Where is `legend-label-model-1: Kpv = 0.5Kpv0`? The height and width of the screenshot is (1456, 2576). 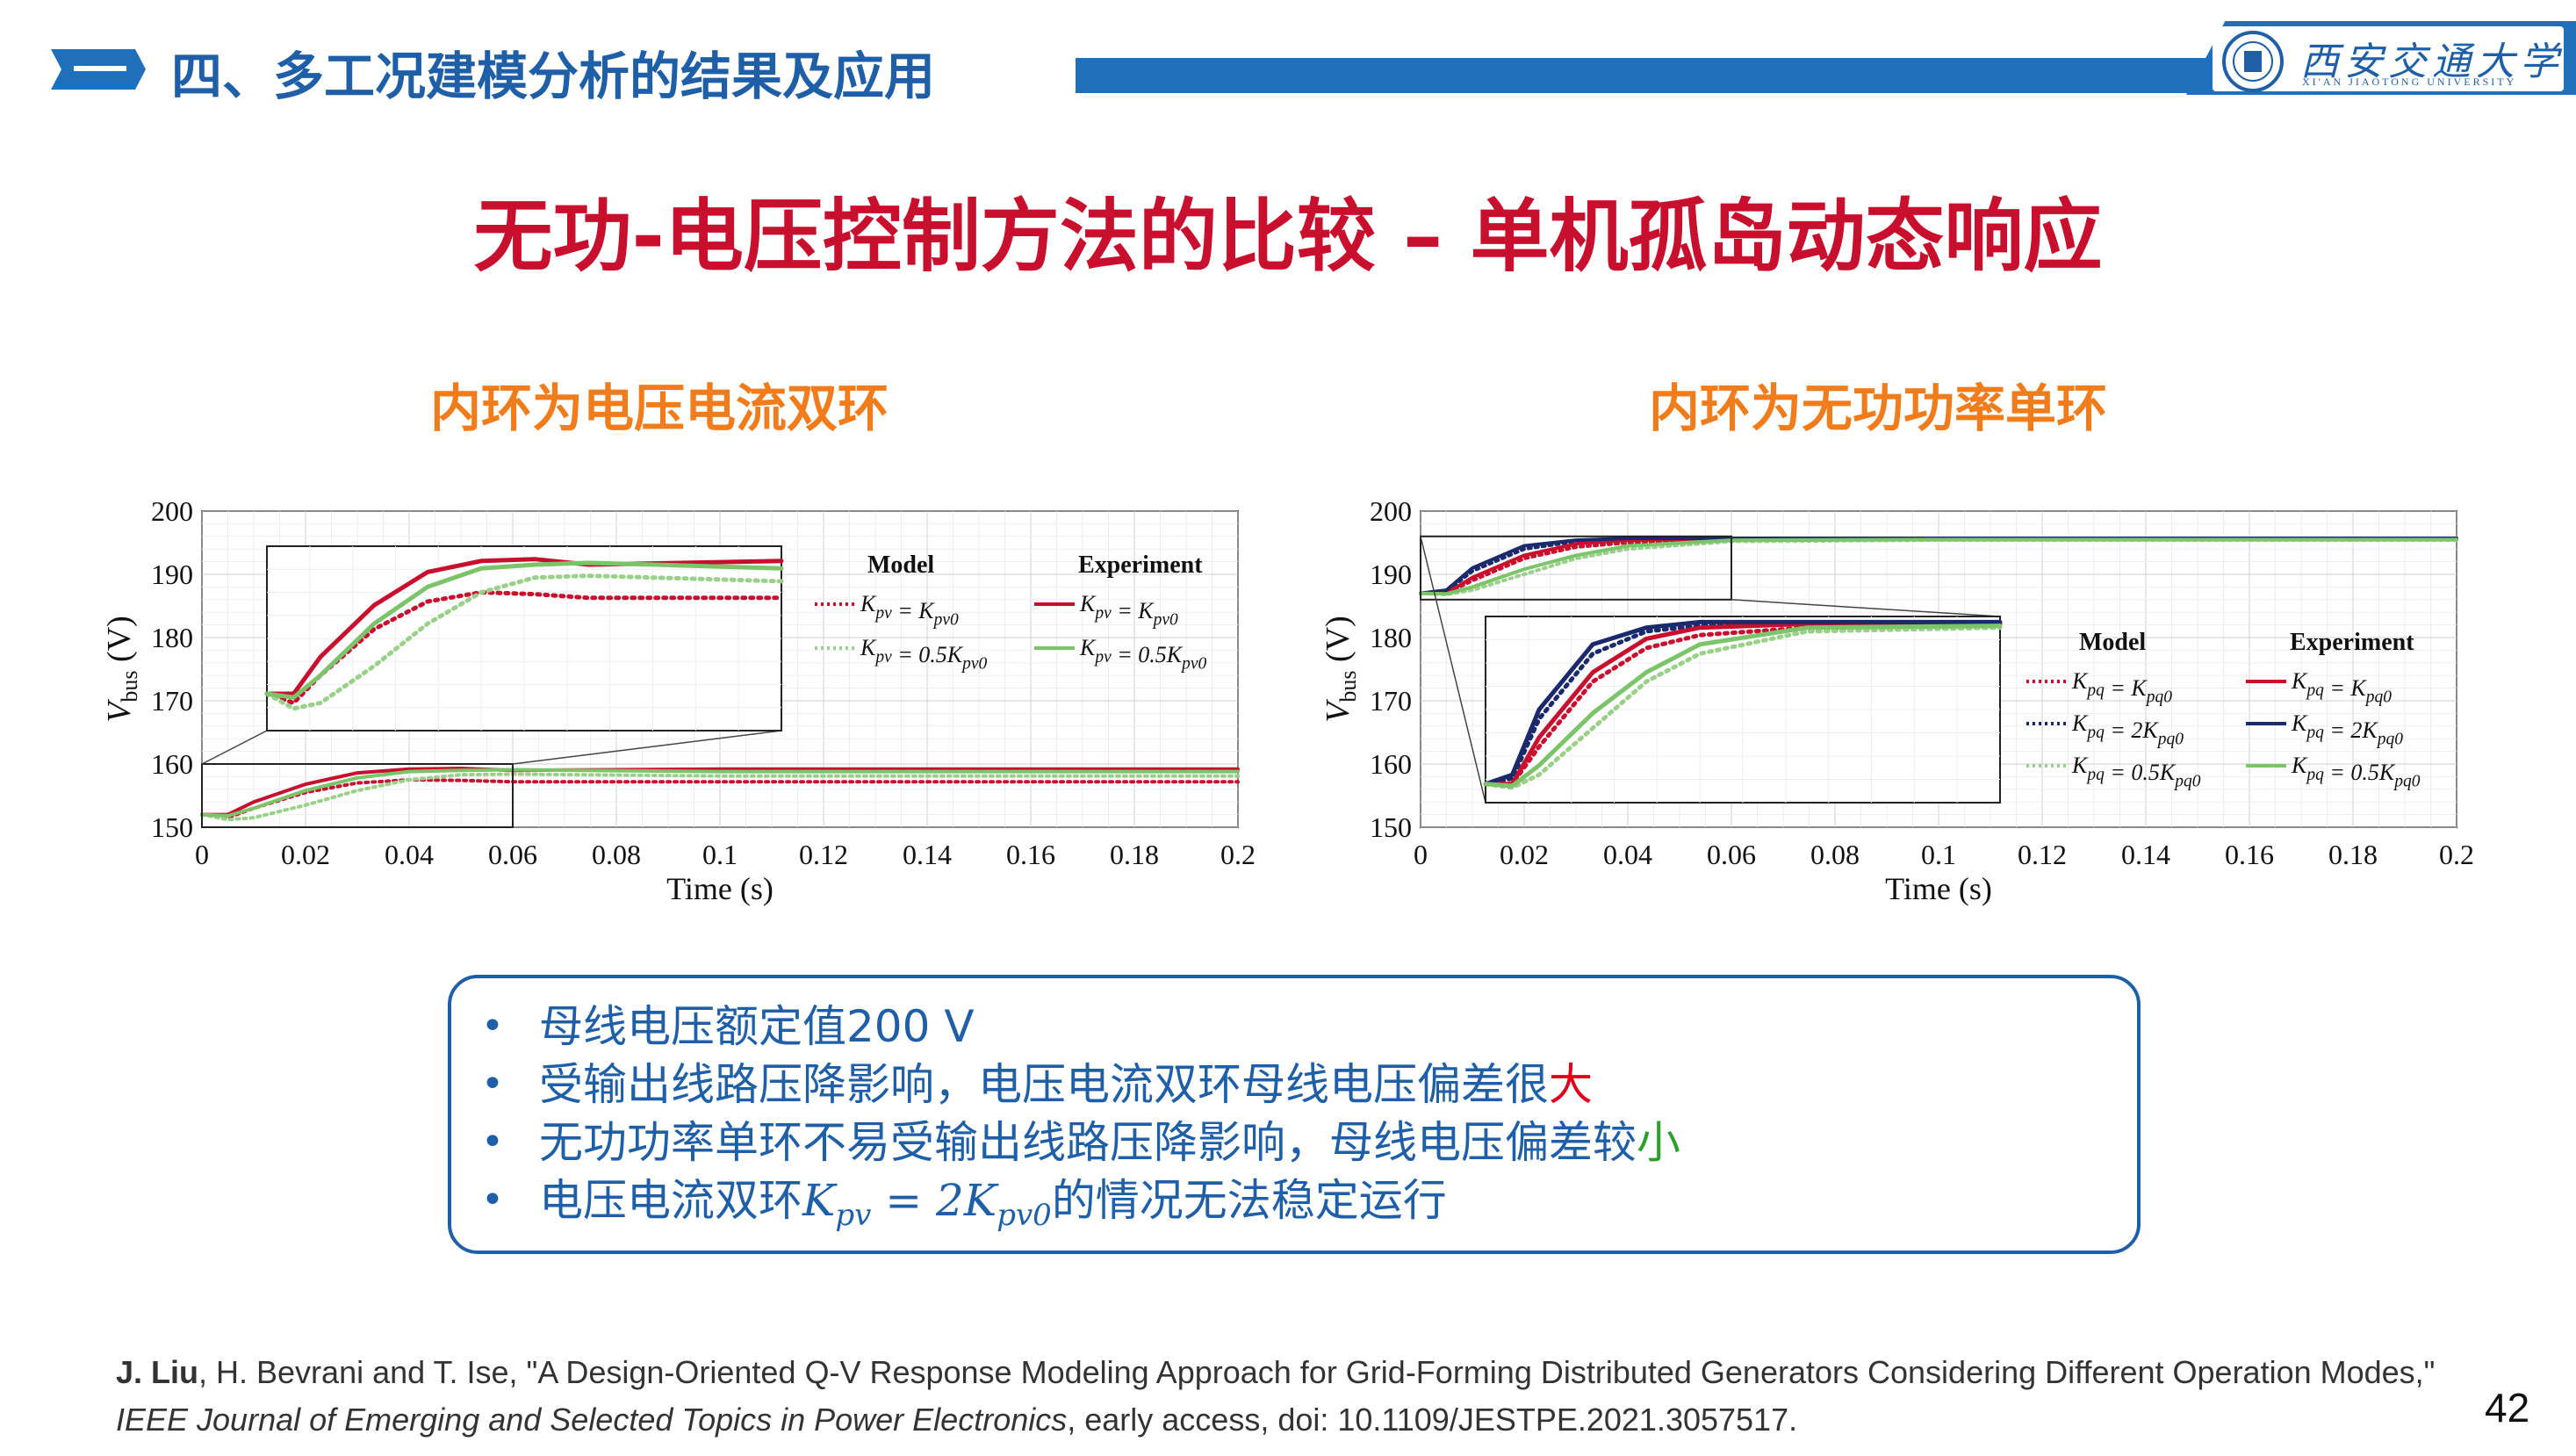 legend-label-model-1: Kpv = 0.5Kpv0 is located at coordinates (924, 654).